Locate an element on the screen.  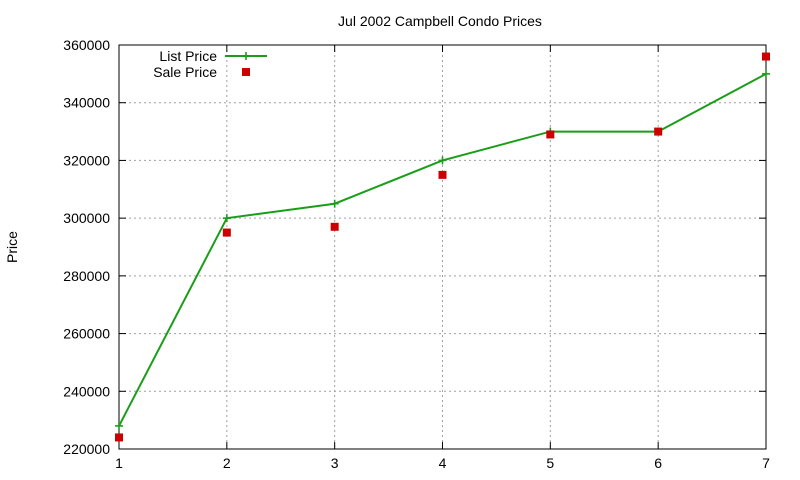
y-tick-label: 280000 is located at coordinates (86, 276).